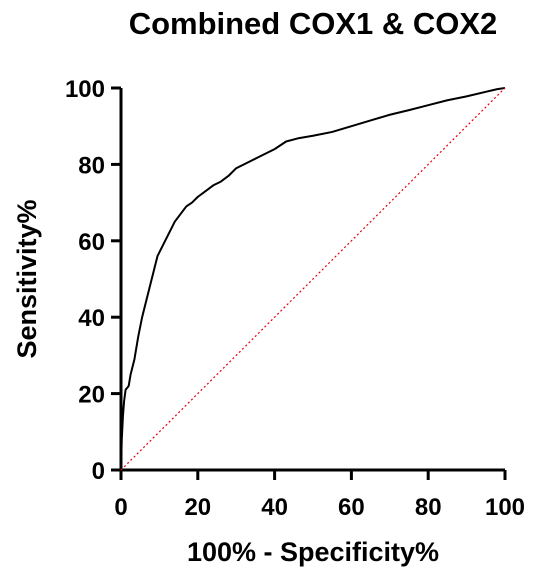 The image size is (536, 573). I want to click on x-ticks: 0 20 40 60 80 100, so click(319, 495).